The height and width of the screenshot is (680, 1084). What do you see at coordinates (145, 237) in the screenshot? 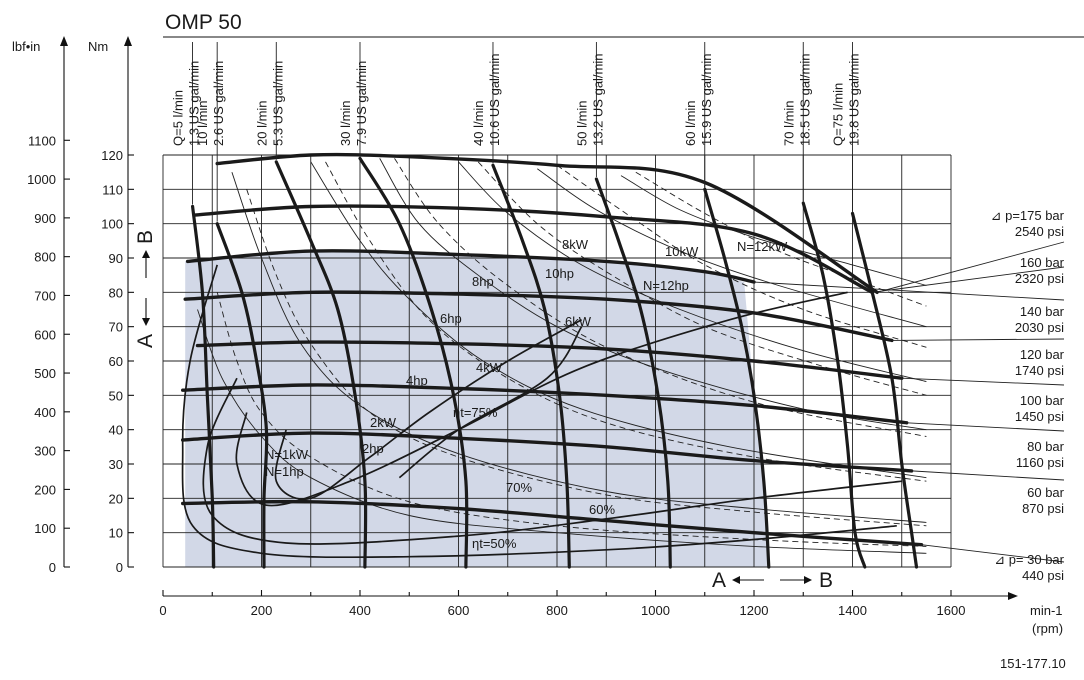
I see `rotation-label-b-left: B` at bounding box center [145, 237].